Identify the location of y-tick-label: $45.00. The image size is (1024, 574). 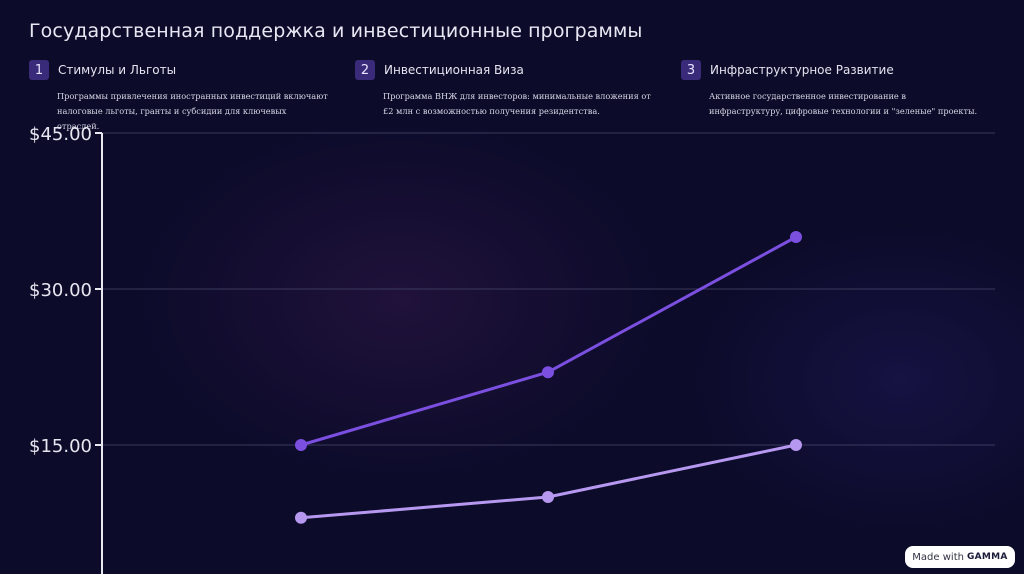
(60, 134).